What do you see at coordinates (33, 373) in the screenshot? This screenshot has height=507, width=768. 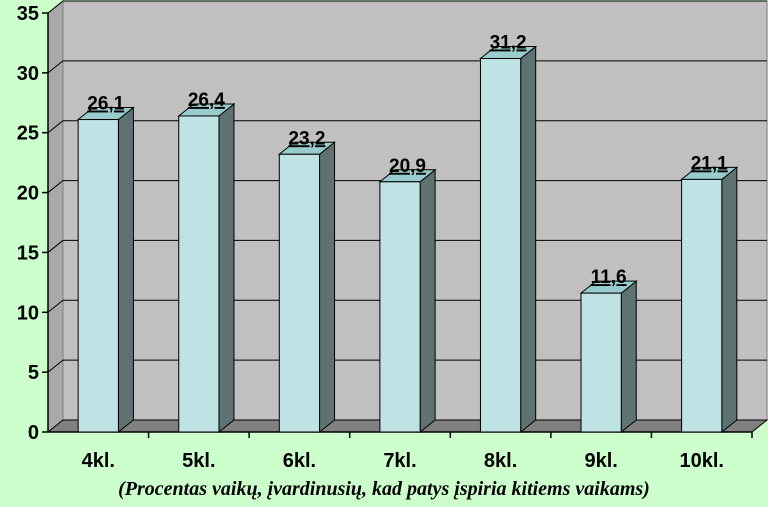 I see `y-tick-label: 5` at bounding box center [33, 373].